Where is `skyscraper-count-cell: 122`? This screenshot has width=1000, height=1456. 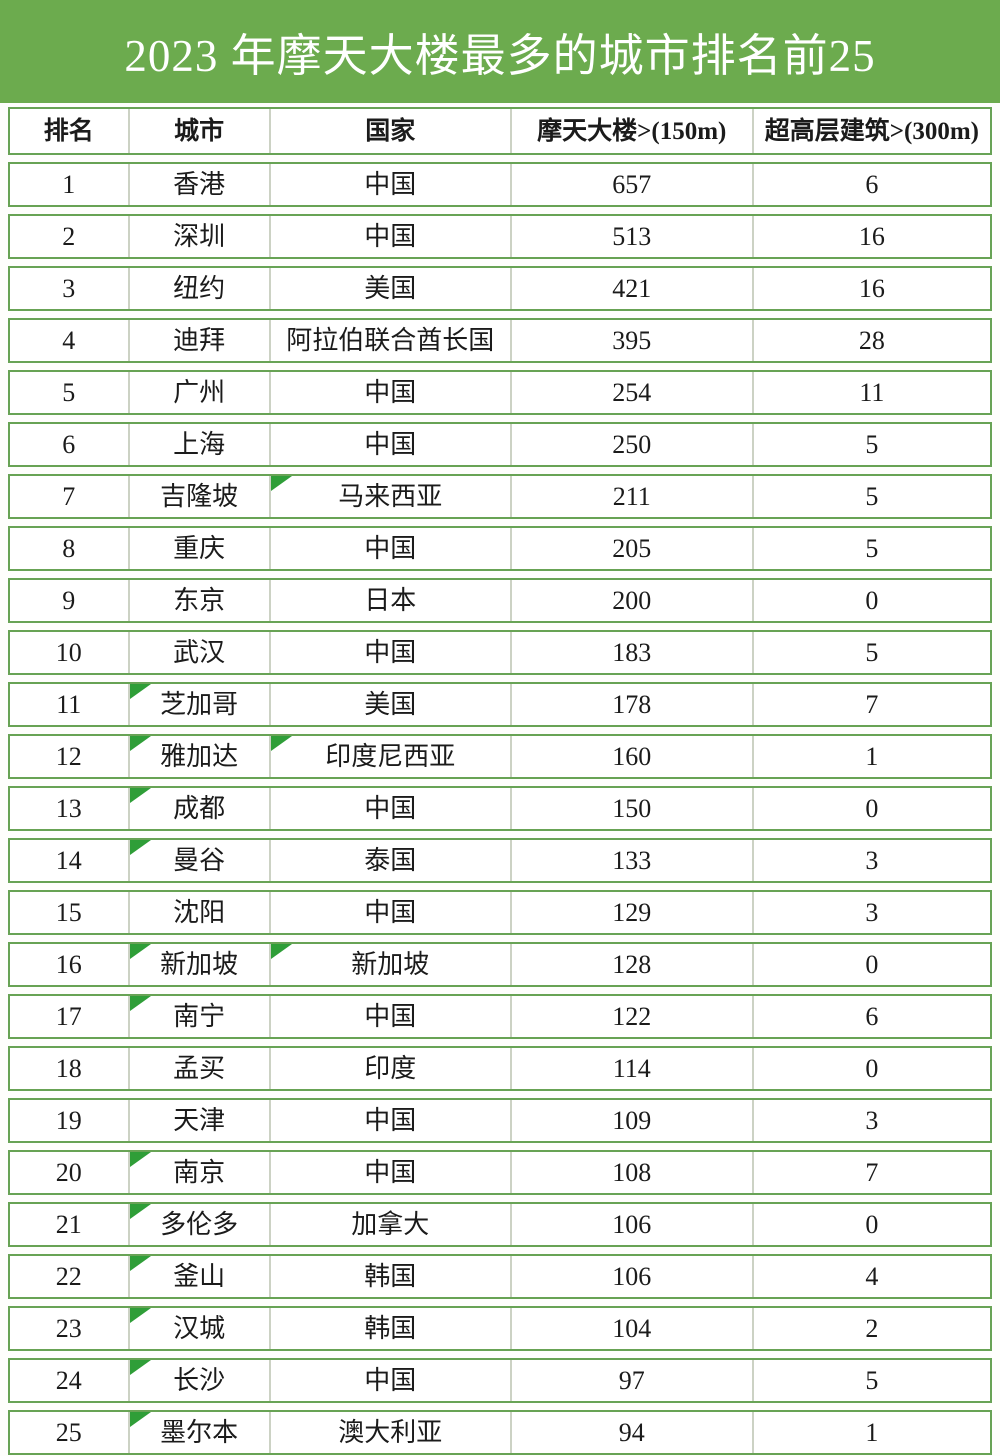
skyscraper-count-cell: 122 is located at coordinates (633, 1016).